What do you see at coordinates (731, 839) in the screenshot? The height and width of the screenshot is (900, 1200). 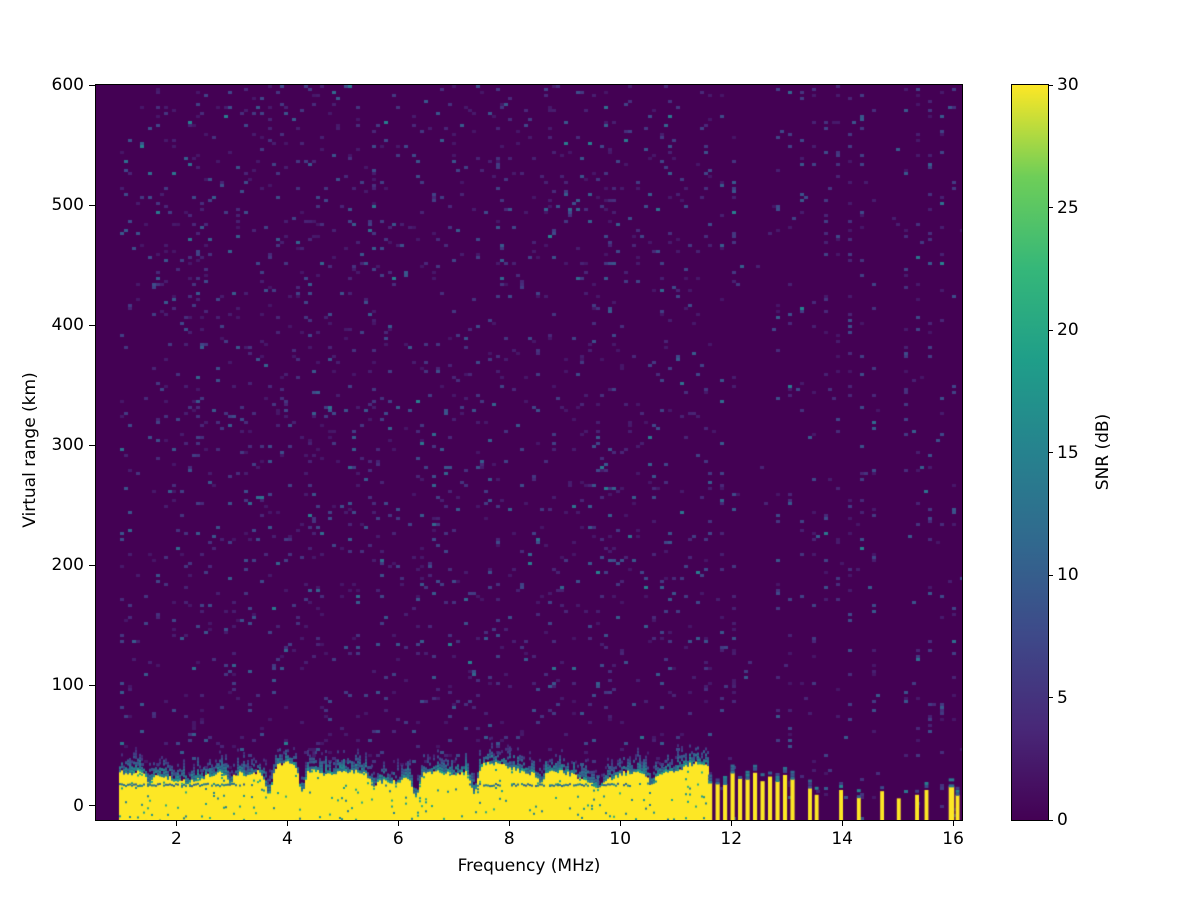 I see `x-tick-label: 12` at bounding box center [731, 839].